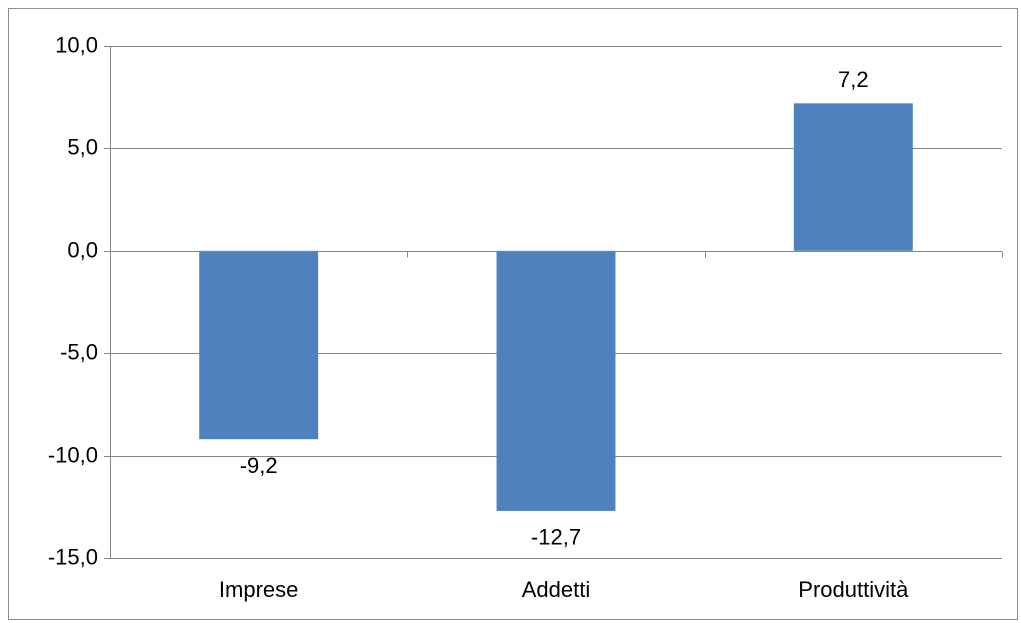  I want to click on y-tick-label: -5,0, so click(79, 351).